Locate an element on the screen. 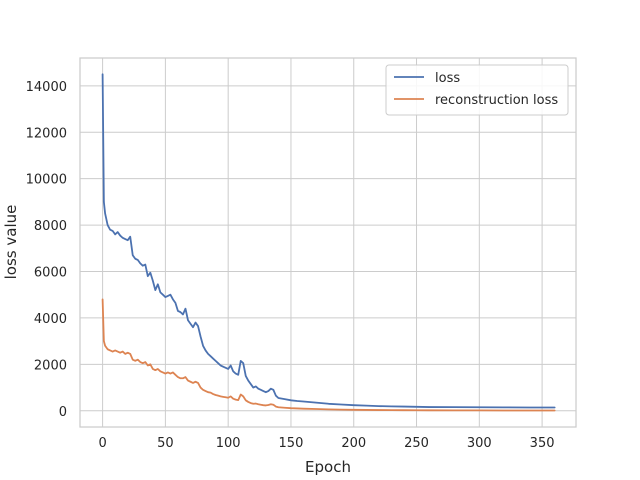  y-tick-label: 6000 is located at coordinates (50, 273).